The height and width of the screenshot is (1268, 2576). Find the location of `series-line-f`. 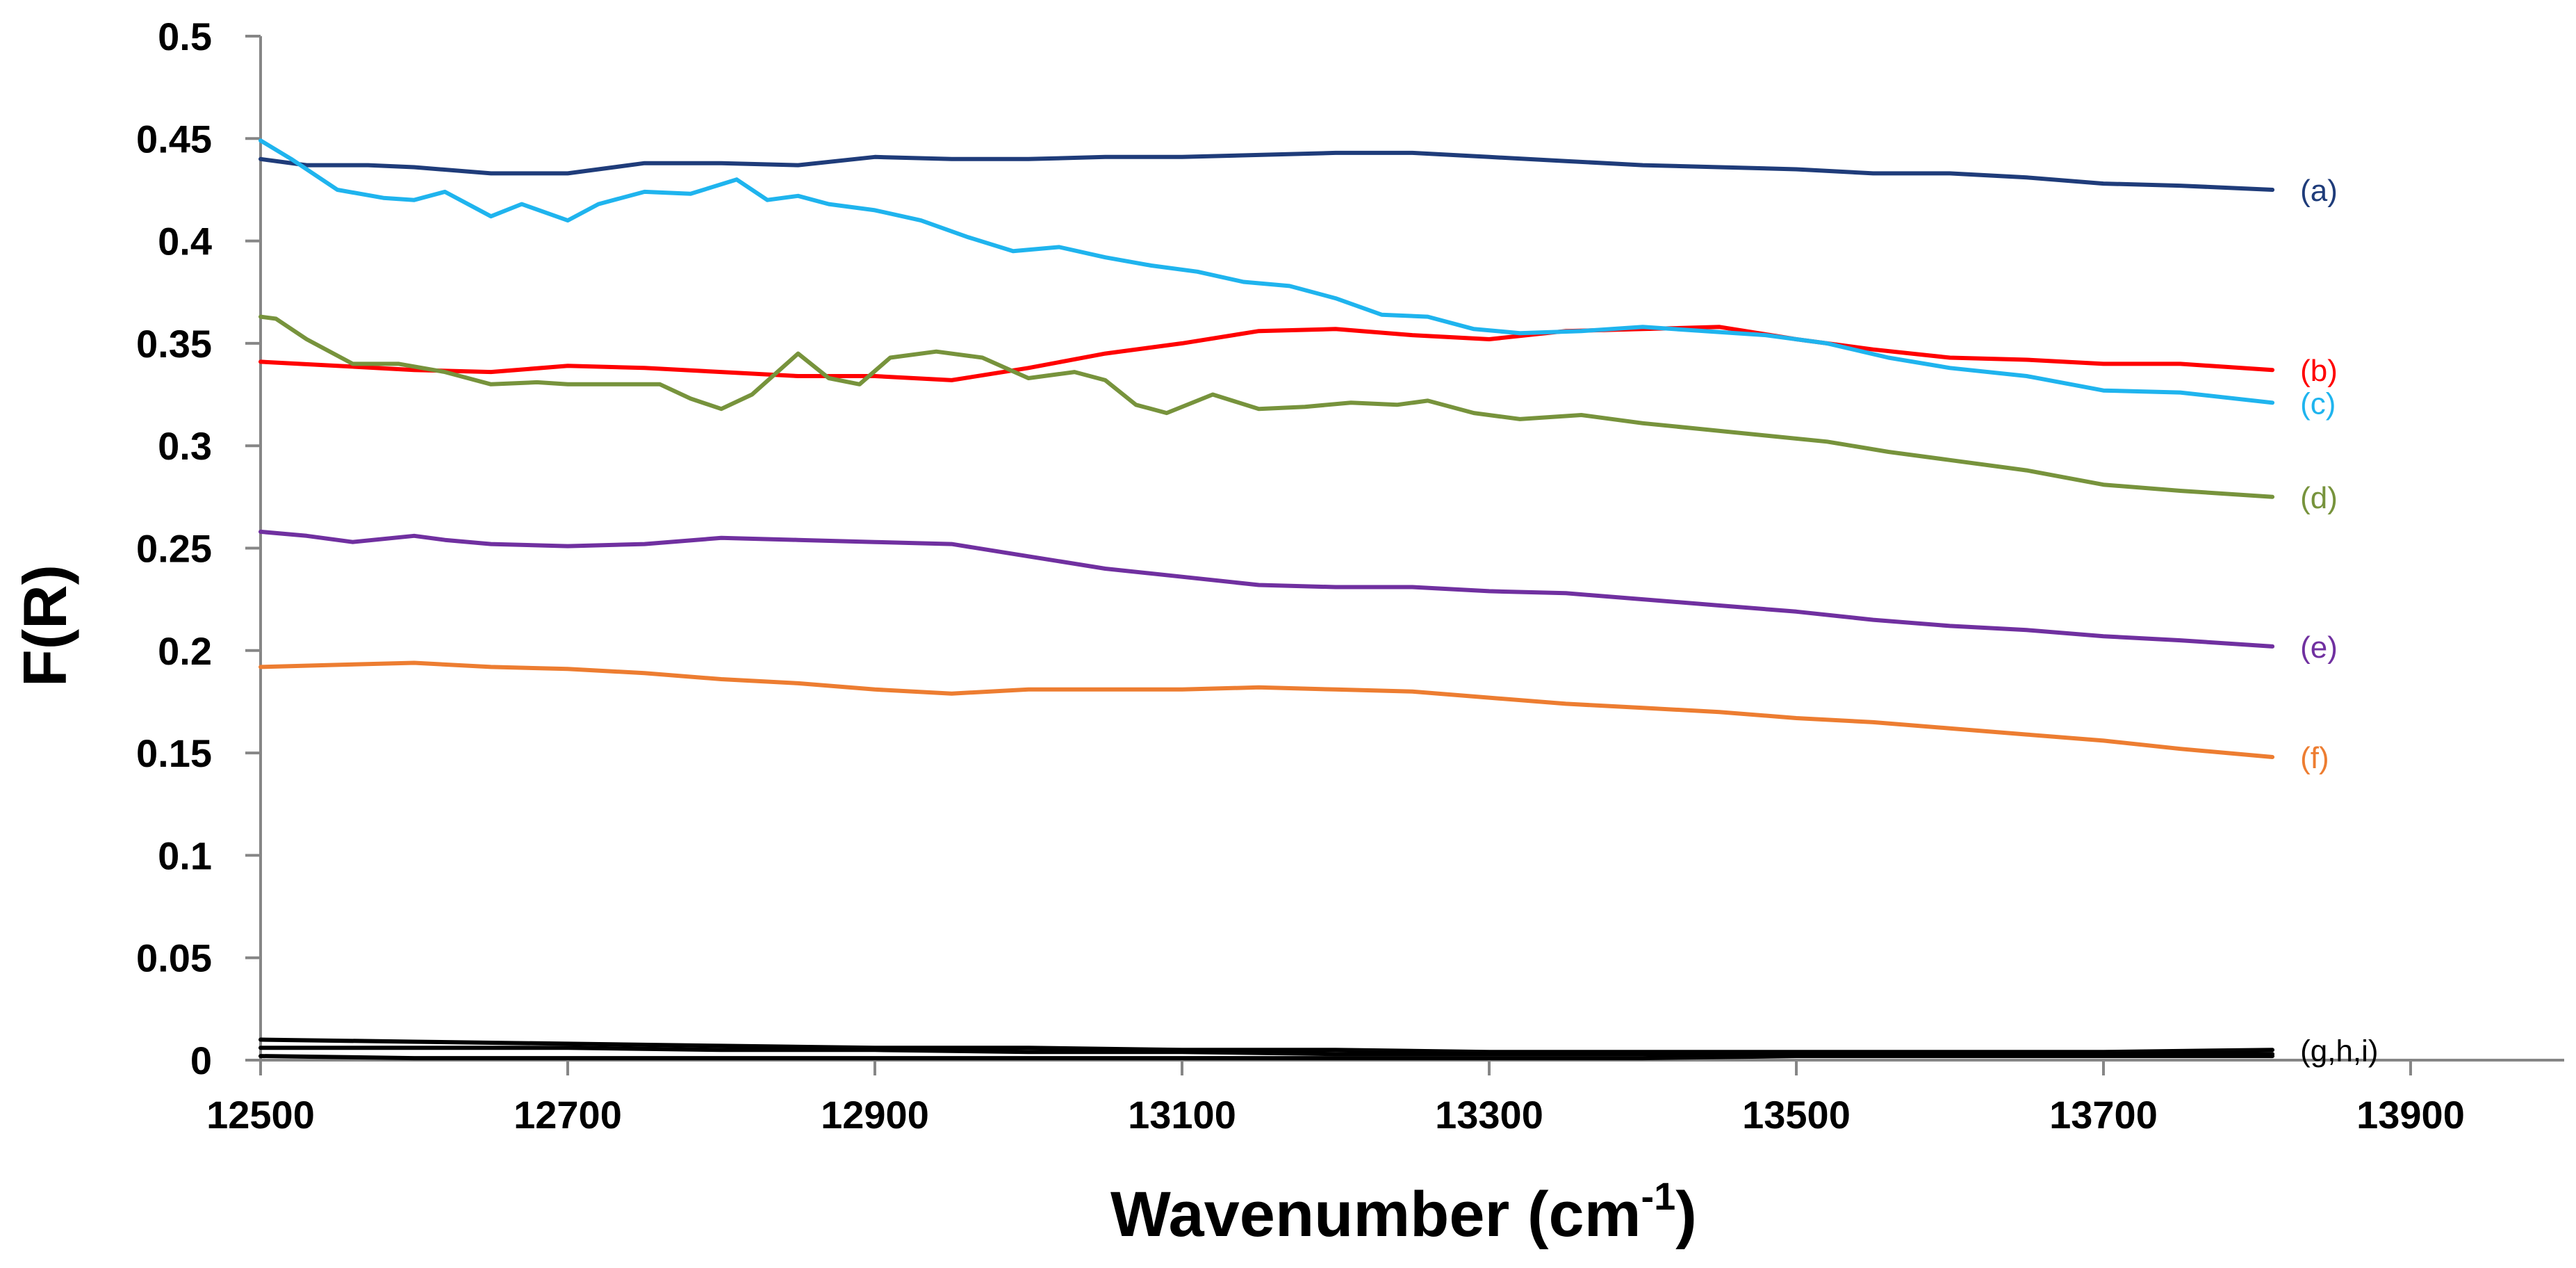

series-line-f is located at coordinates (1267, 709).